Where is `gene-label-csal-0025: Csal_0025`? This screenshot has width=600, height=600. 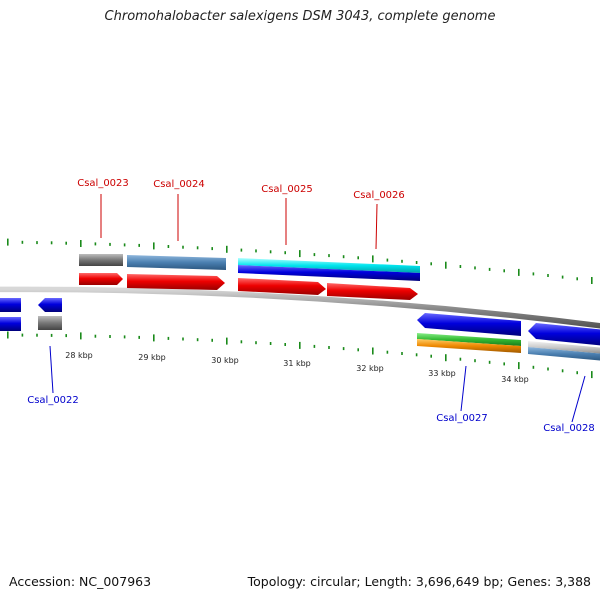
gene-label-csal-0025: Csal_0025 is located at coordinates (287, 189).